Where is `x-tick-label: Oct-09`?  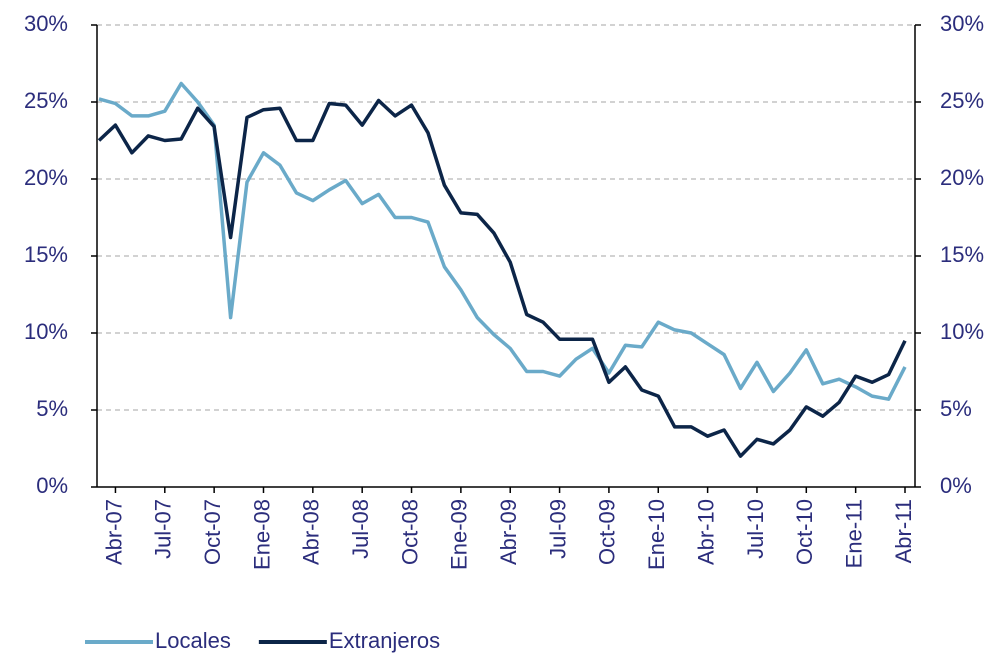
x-tick-label: Oct-09 is located at coordinates (607, 532).